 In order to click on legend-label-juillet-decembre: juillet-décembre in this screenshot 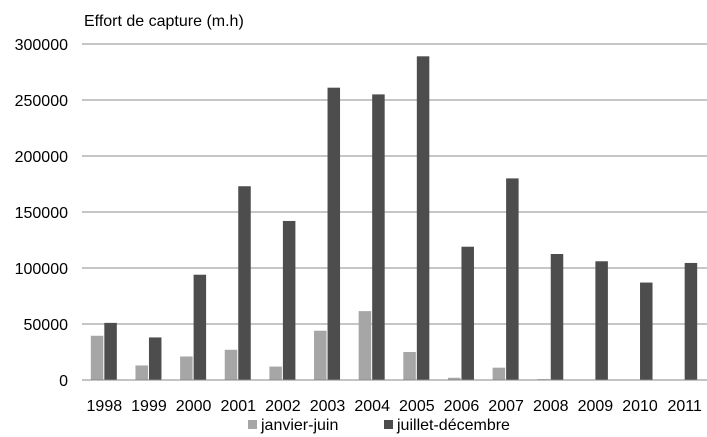, I will do `click(453, 425)`.